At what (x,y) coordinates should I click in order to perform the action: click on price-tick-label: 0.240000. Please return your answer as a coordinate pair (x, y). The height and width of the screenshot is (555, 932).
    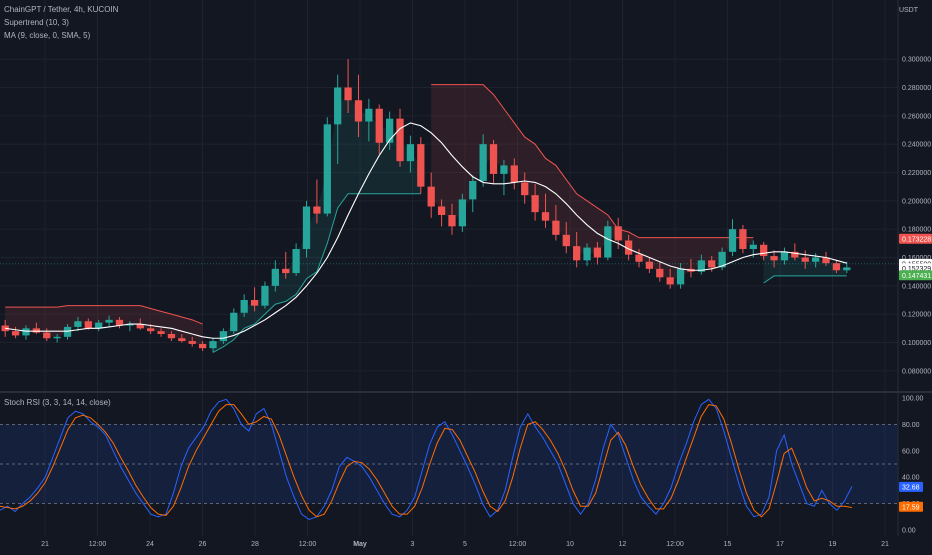
    Looking at the image, I should click on (916, 145).